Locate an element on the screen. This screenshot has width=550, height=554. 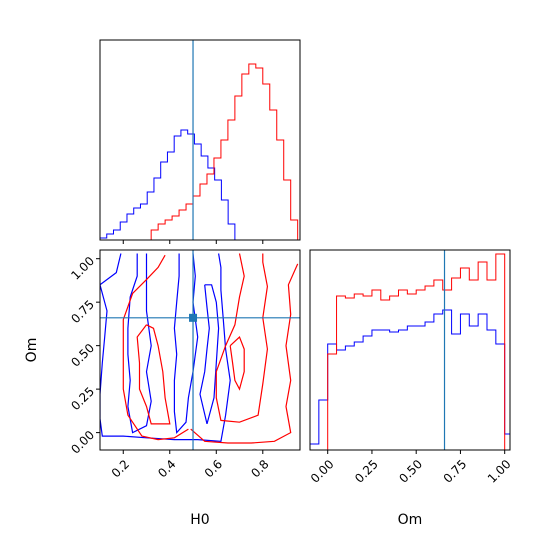
om-hist-frame is located at coordinates (410, 350).